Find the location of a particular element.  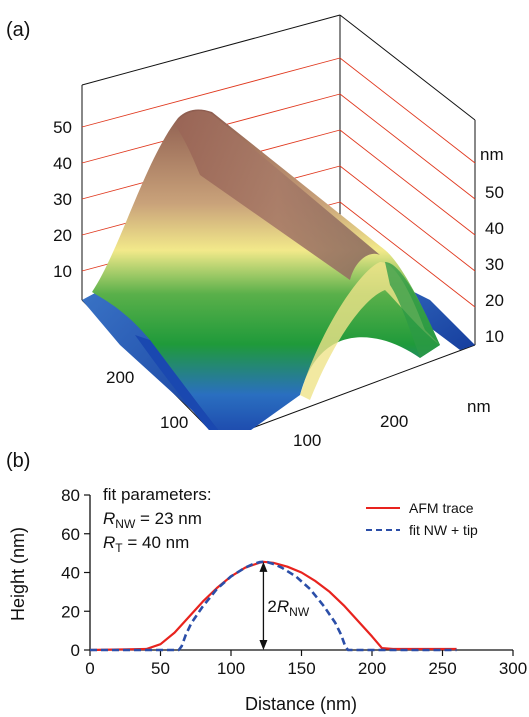

x-tick-label: 0 is located at coordinates (89, 668).